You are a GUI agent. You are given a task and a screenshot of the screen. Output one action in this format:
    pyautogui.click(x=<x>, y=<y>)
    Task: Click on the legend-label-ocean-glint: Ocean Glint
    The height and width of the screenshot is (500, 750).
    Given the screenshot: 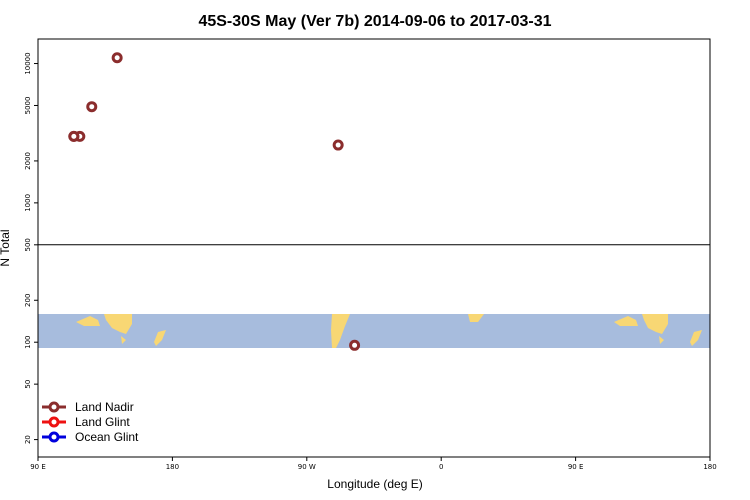 What is the action you would take?
    pyautogui.click(x=107, y=437)
    